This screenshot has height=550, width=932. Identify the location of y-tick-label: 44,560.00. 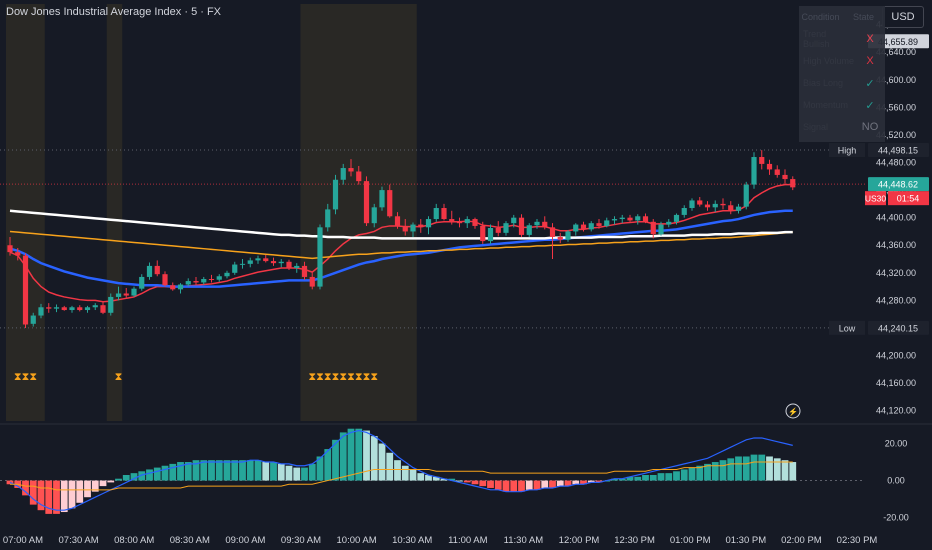
(896, 107).